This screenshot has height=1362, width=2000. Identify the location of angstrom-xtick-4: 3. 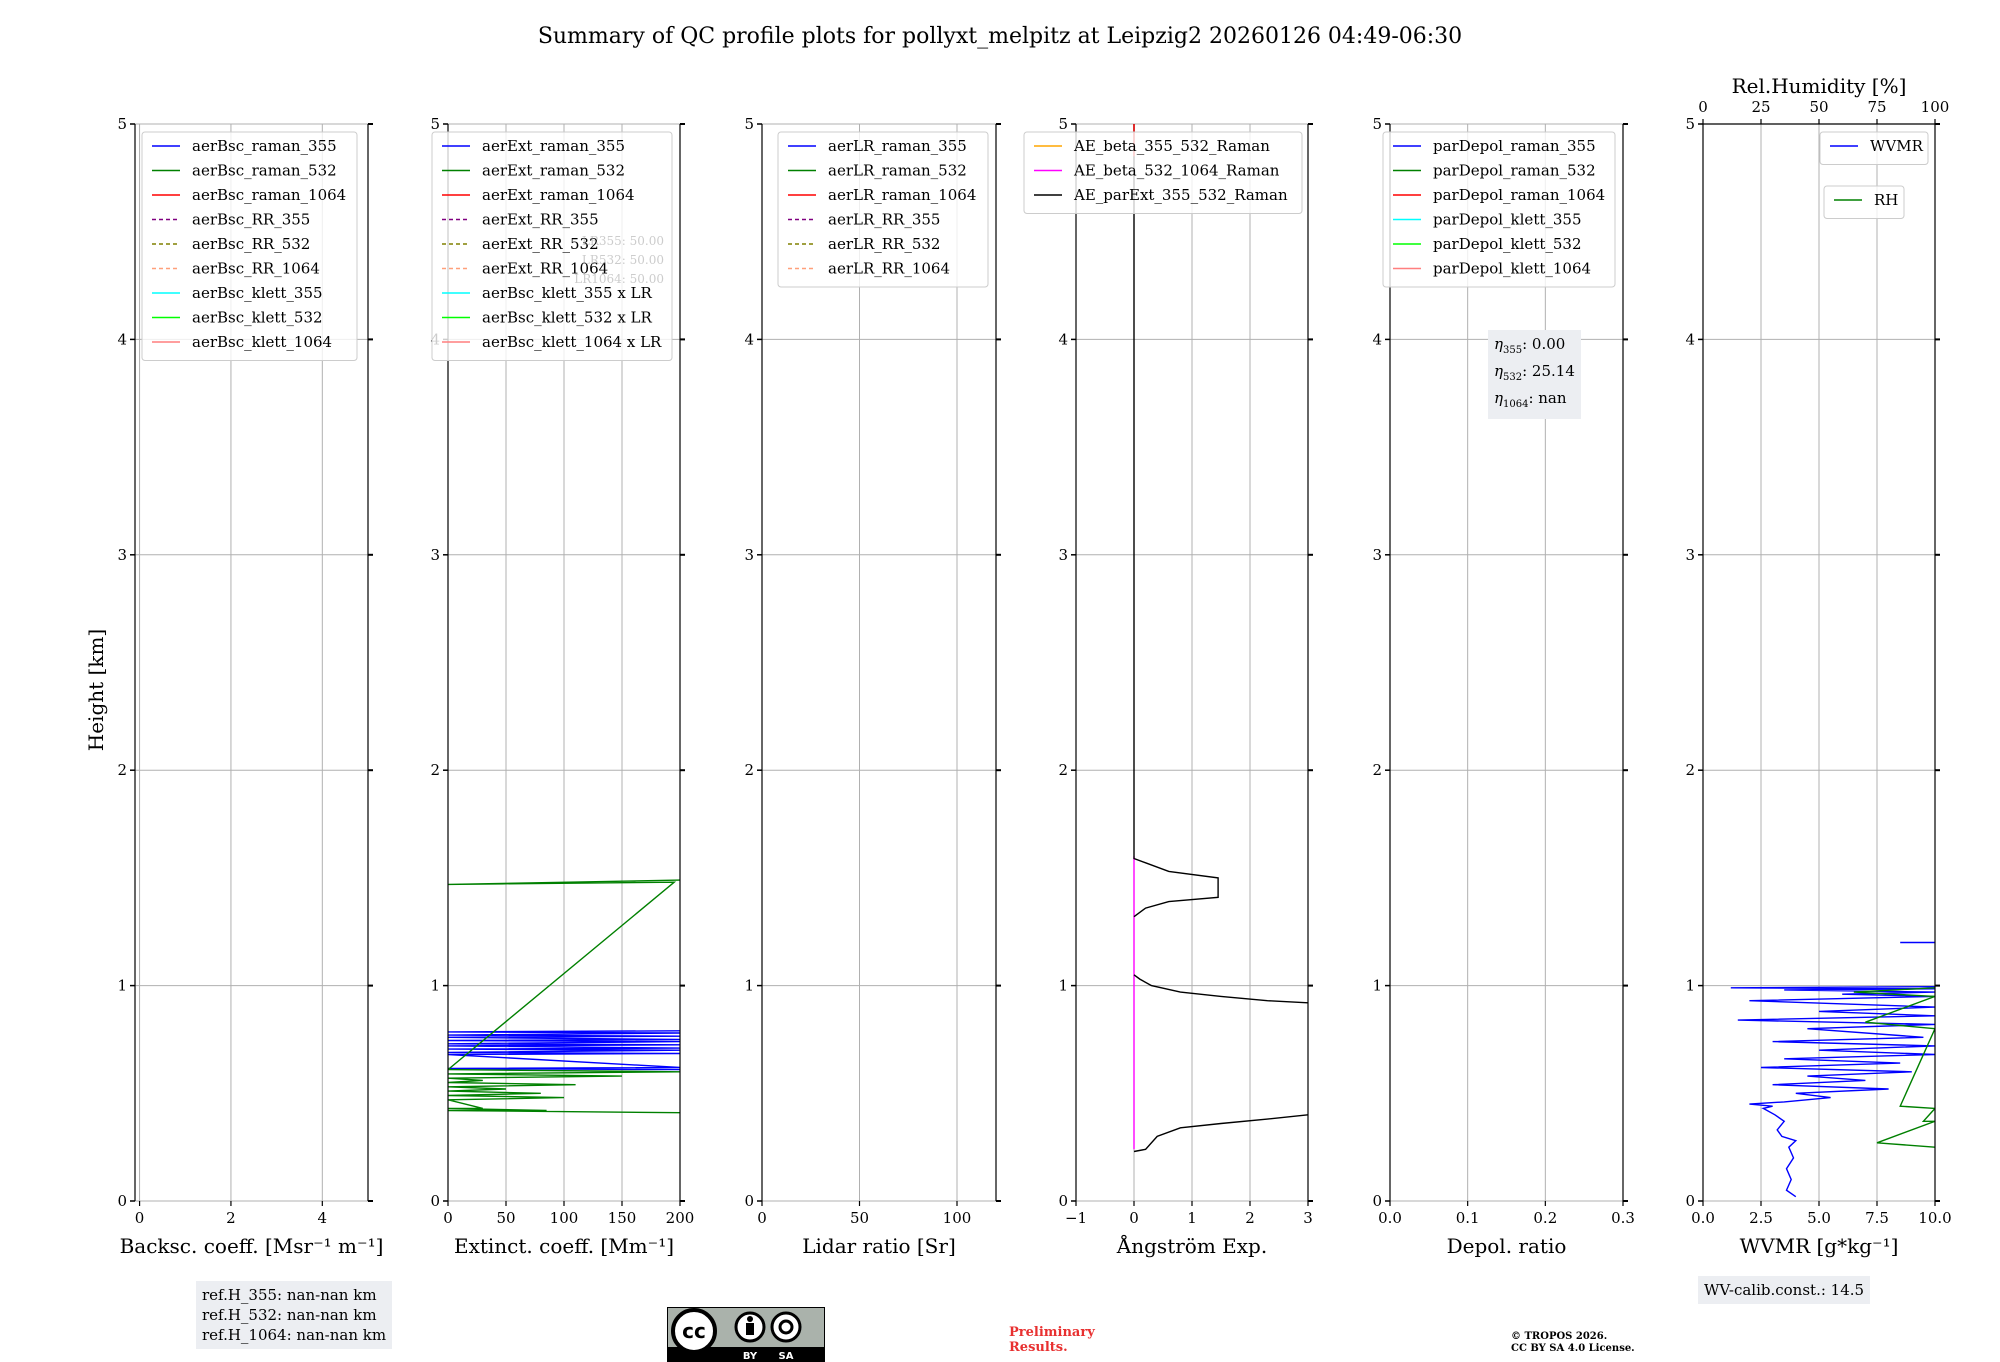
(1308, 1218).